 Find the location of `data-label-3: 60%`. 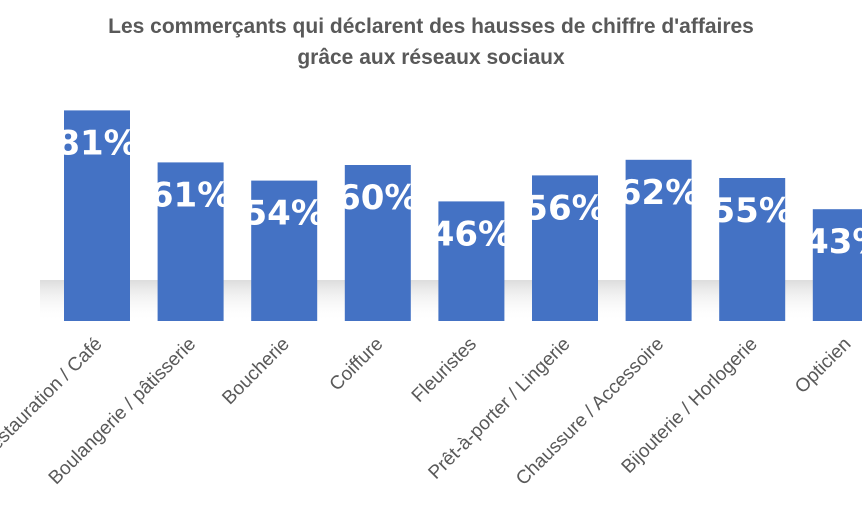

data-label-3: 60% is located at coordinates (377, 198).